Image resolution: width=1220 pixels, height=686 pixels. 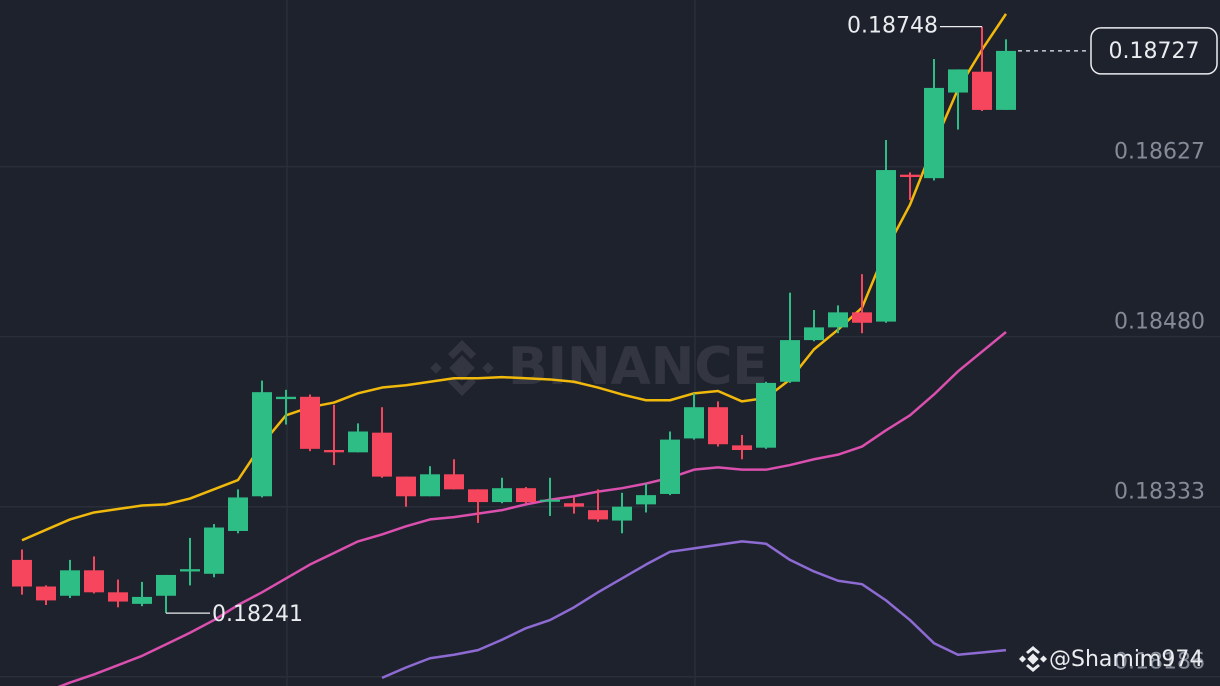 I want to click on high-label: 0.18748, so click(x=892, y=26).